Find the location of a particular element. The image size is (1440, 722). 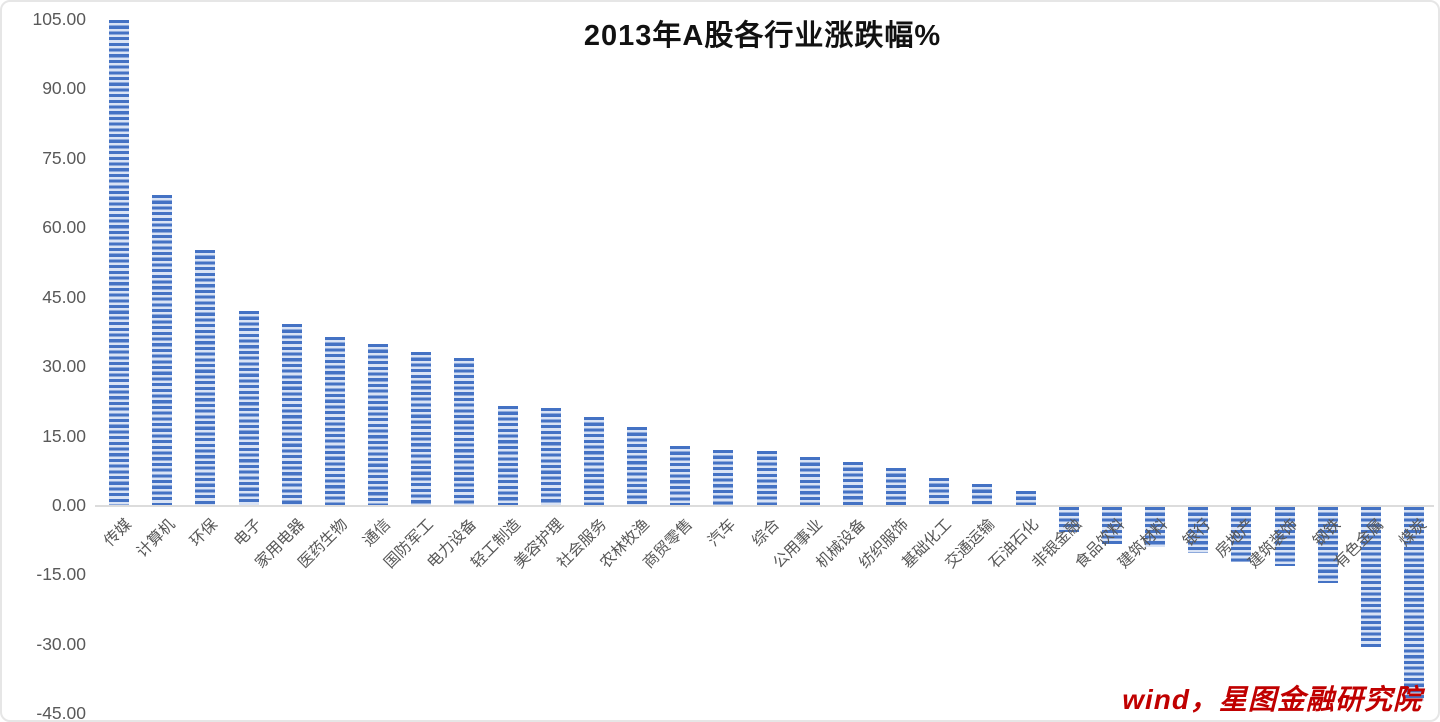

y-axis-tick-label: -45.00 is located at coordinates (61, 712).